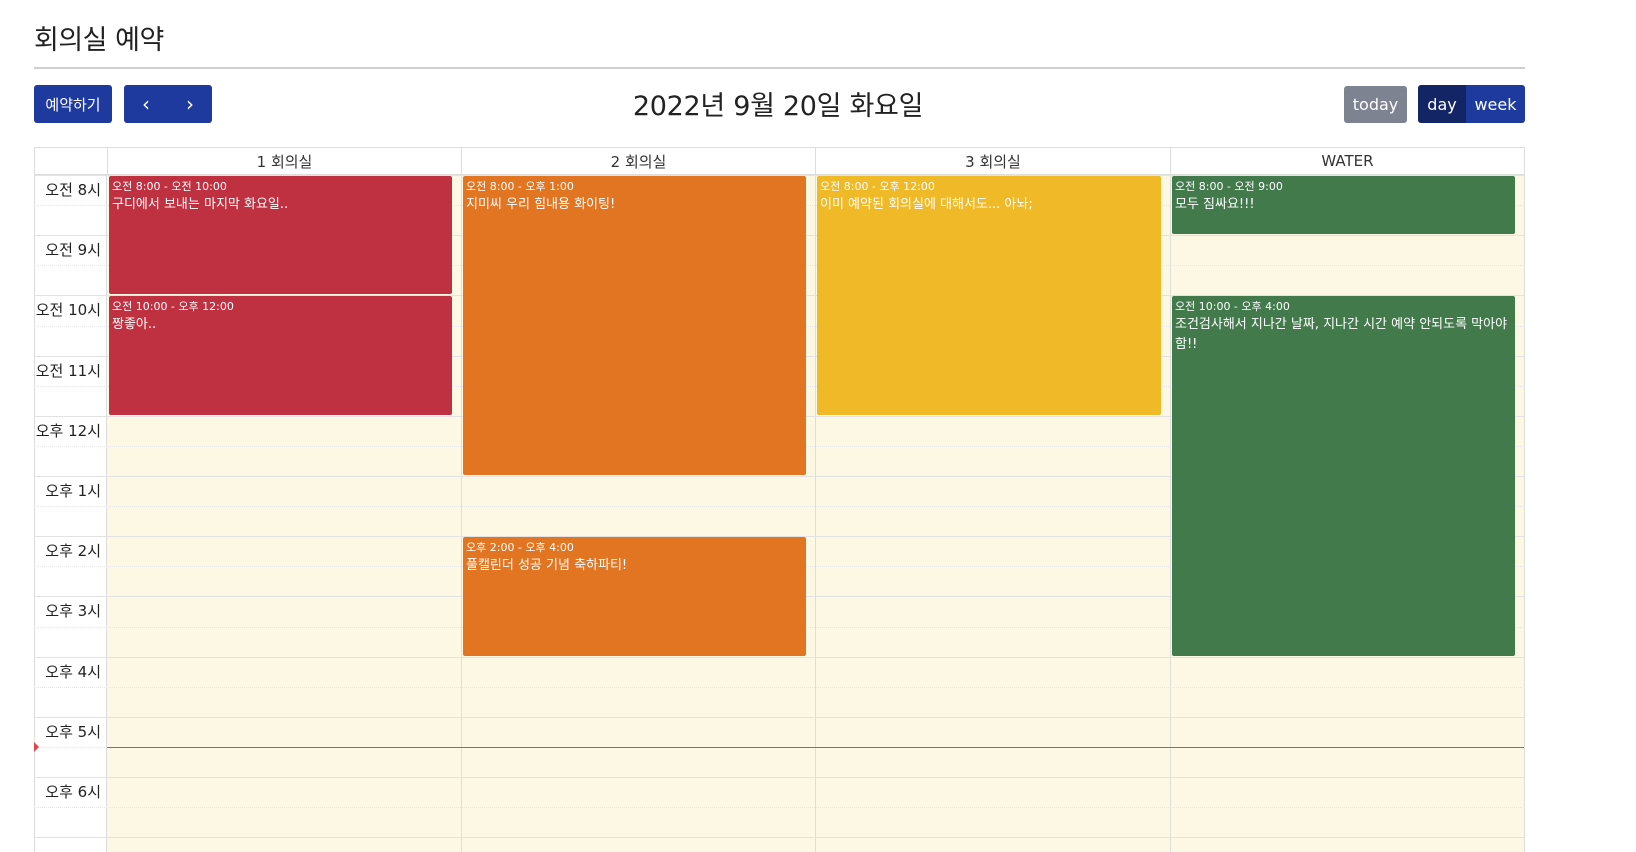 The image size is (1636, 852). What do you see at coordinates (280, 355) in the screenshot?
I see `calendar-event: 오전 10:00 - 오후 12:00 짱좋아..` at bounding box center [280, 355].